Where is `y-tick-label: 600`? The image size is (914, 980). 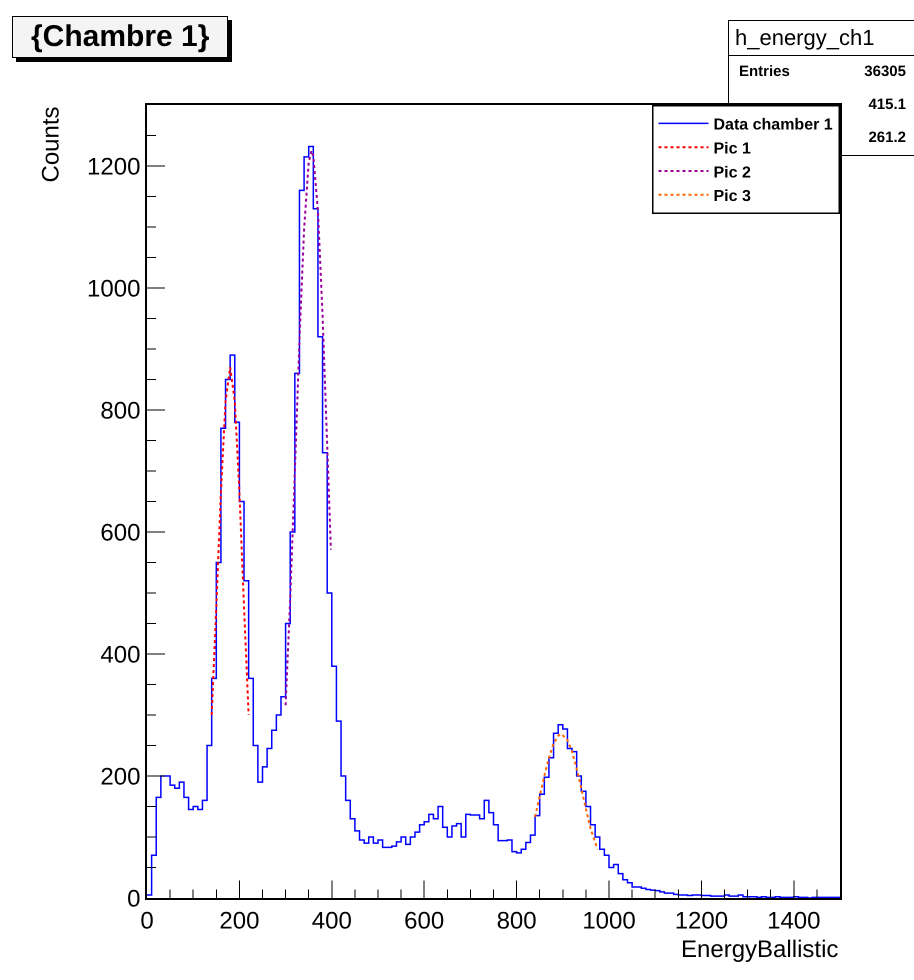 y-tick-label: 600 is located at coordinates (120, 532).